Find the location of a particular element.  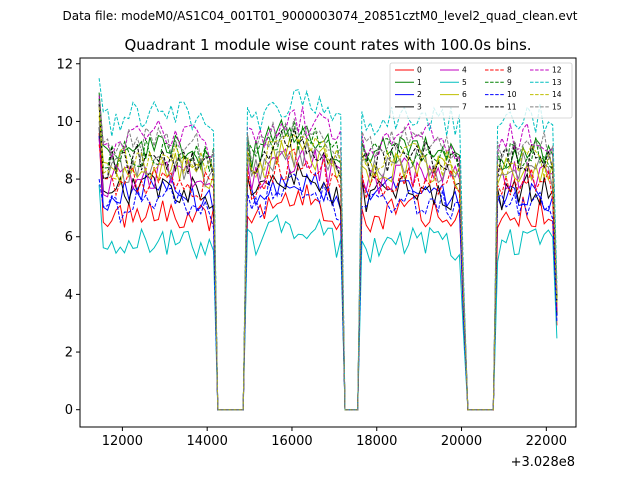

y-tick-label: 4 is located at coordinates (69, 295).